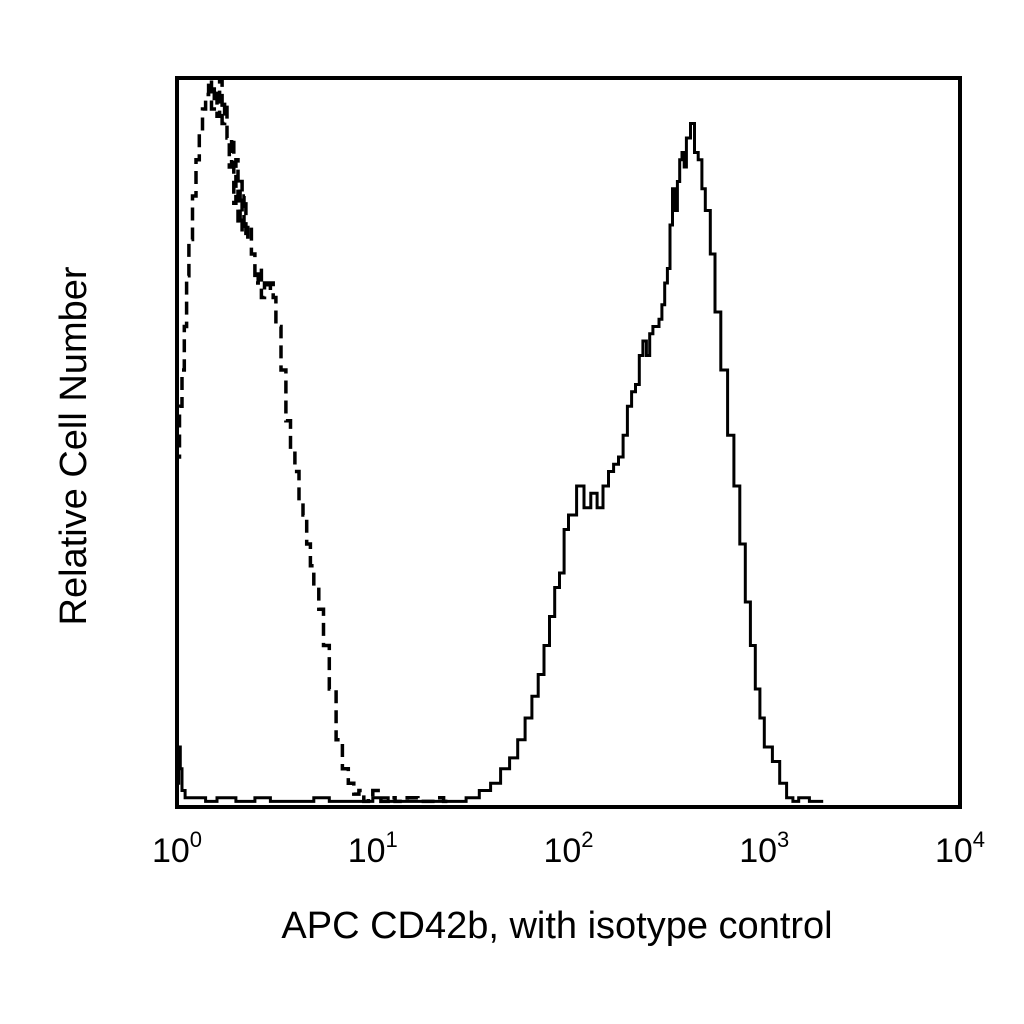 This screenshot has width=1024, height=1024. What do you see at coordinates (960, 848) in the screenshot?
I see `x-tick-label: 10⁴` at bounding box center [960, 848].